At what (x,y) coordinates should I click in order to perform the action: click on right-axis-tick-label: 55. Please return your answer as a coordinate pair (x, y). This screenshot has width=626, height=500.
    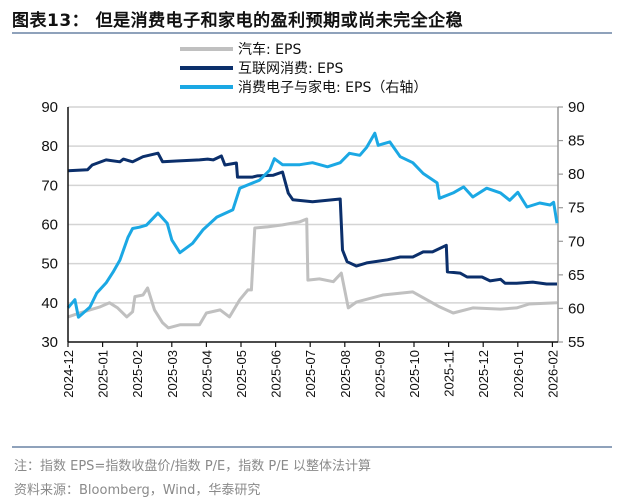
    Looking at the image, I should click on (576, 342).